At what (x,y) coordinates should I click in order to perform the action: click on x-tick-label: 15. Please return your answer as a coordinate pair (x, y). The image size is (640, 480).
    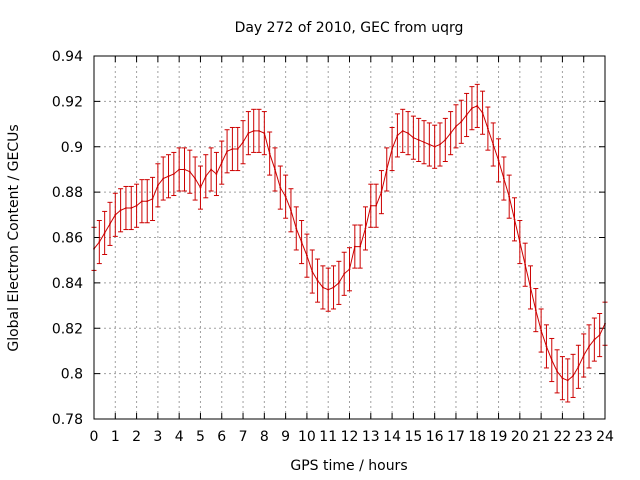
    Looking at the image, I should click on (413, 437).